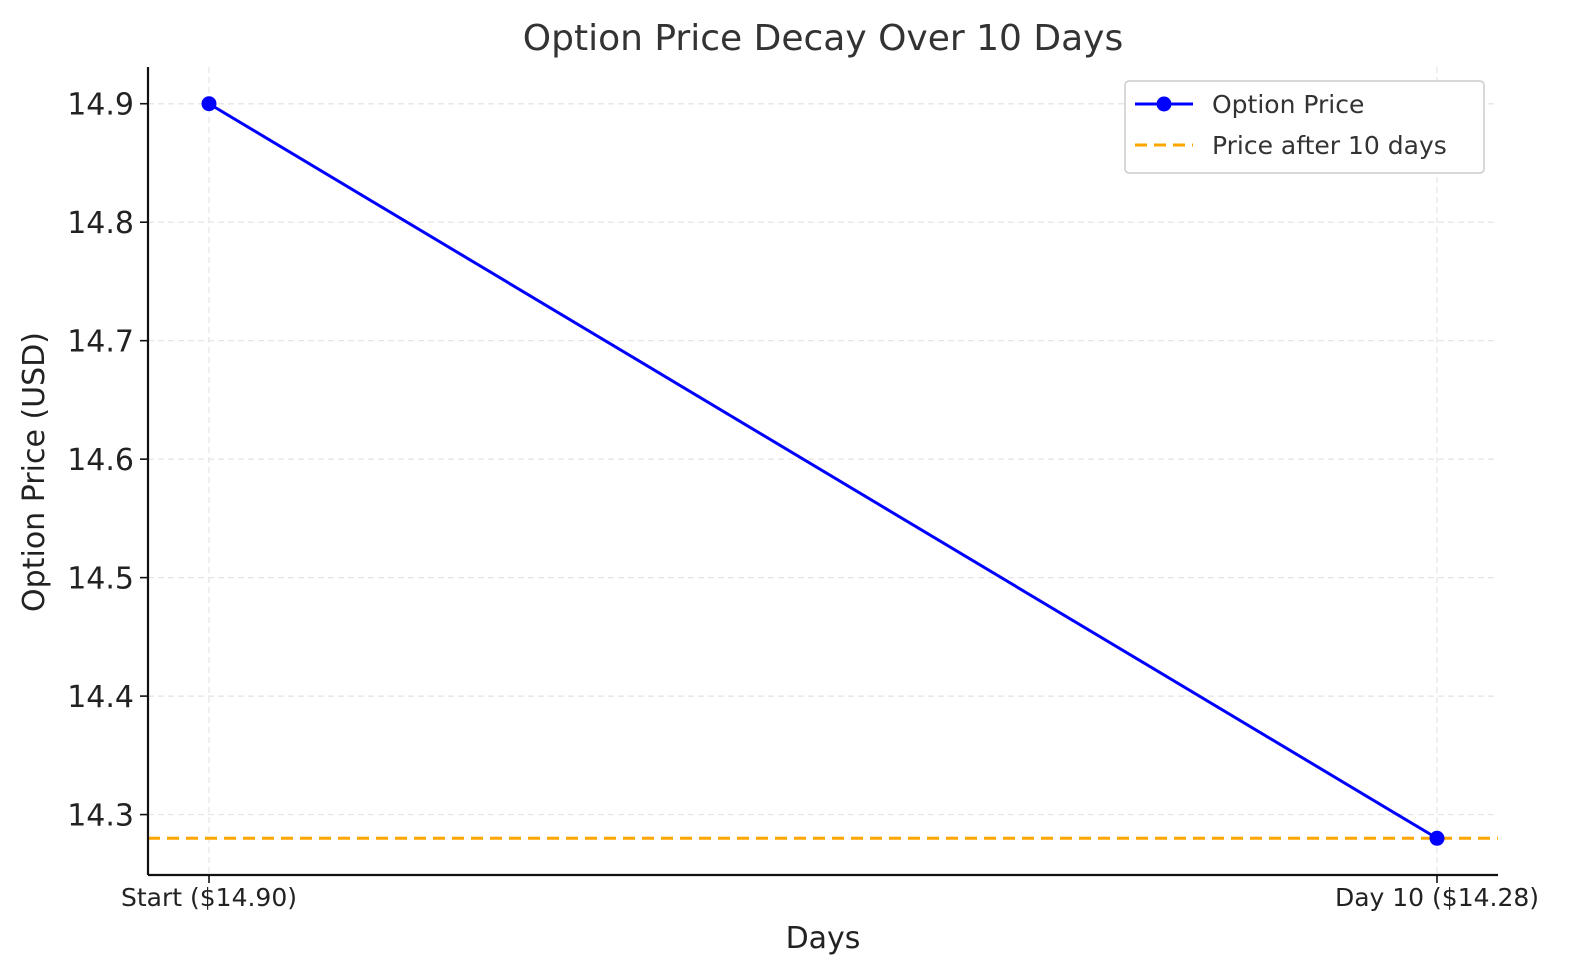  Describe the element at coordinates (100, 105) in the screenshot. I see `y-tick-label-6: 14.9` at that location.